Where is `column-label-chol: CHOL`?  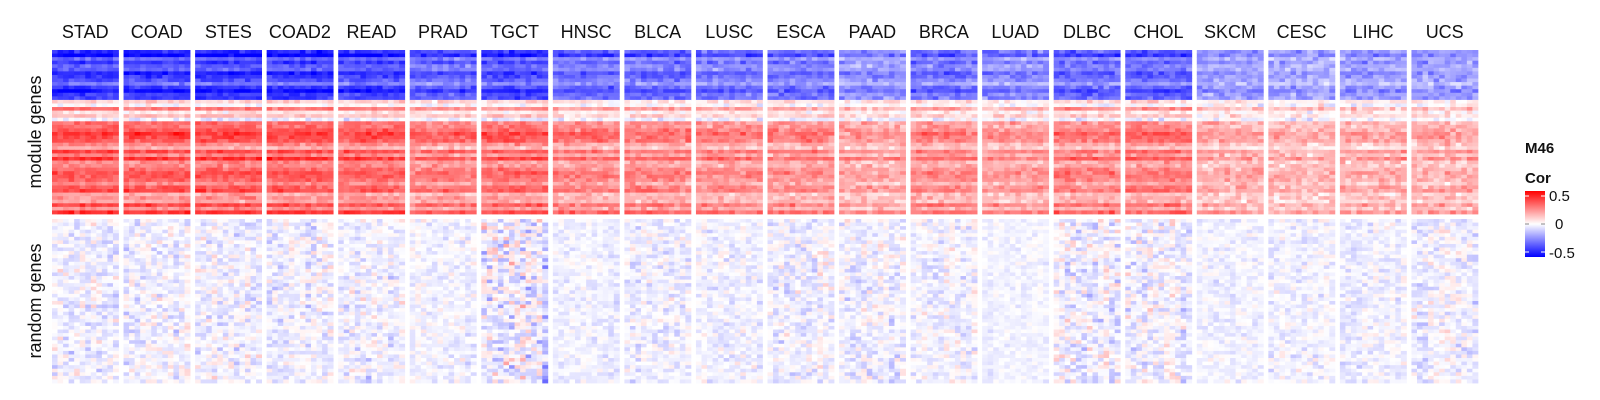
column-label-chol: CHOL is located at coordinates (1158, 32).